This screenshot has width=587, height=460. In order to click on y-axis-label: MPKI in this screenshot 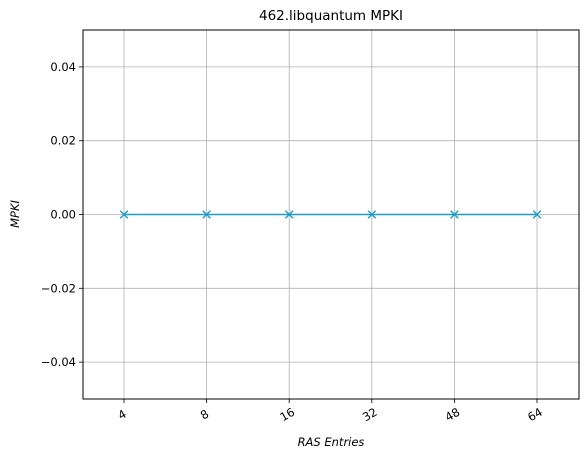, I will do `click(15, 214)`.